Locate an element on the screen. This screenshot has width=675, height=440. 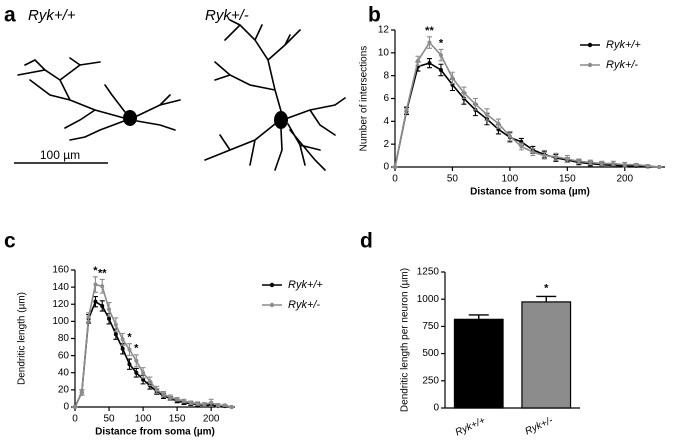
y-tick-label: 6 is located at coordinates (386, 98).